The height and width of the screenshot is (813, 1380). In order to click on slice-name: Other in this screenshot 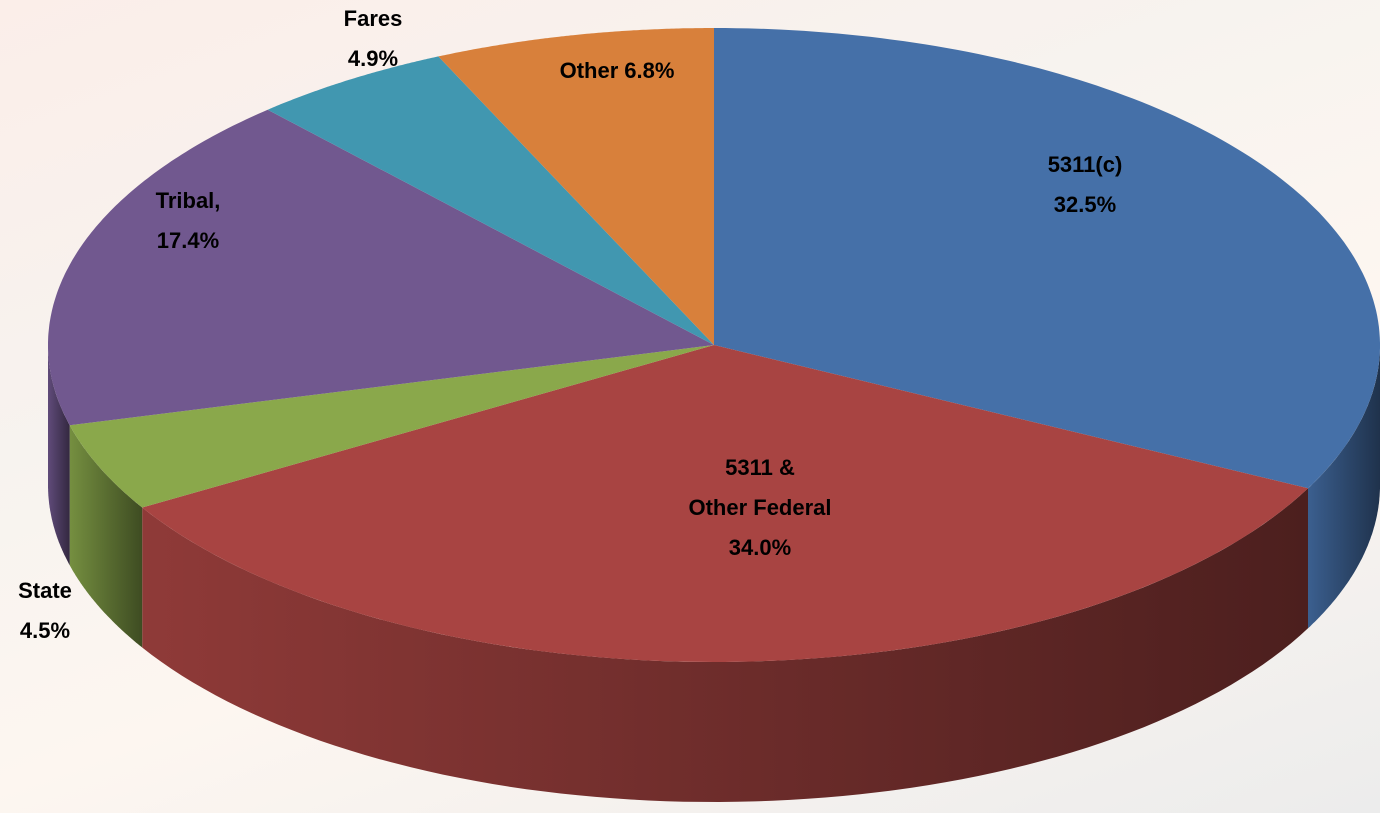, I will do `click(589, 70)`.